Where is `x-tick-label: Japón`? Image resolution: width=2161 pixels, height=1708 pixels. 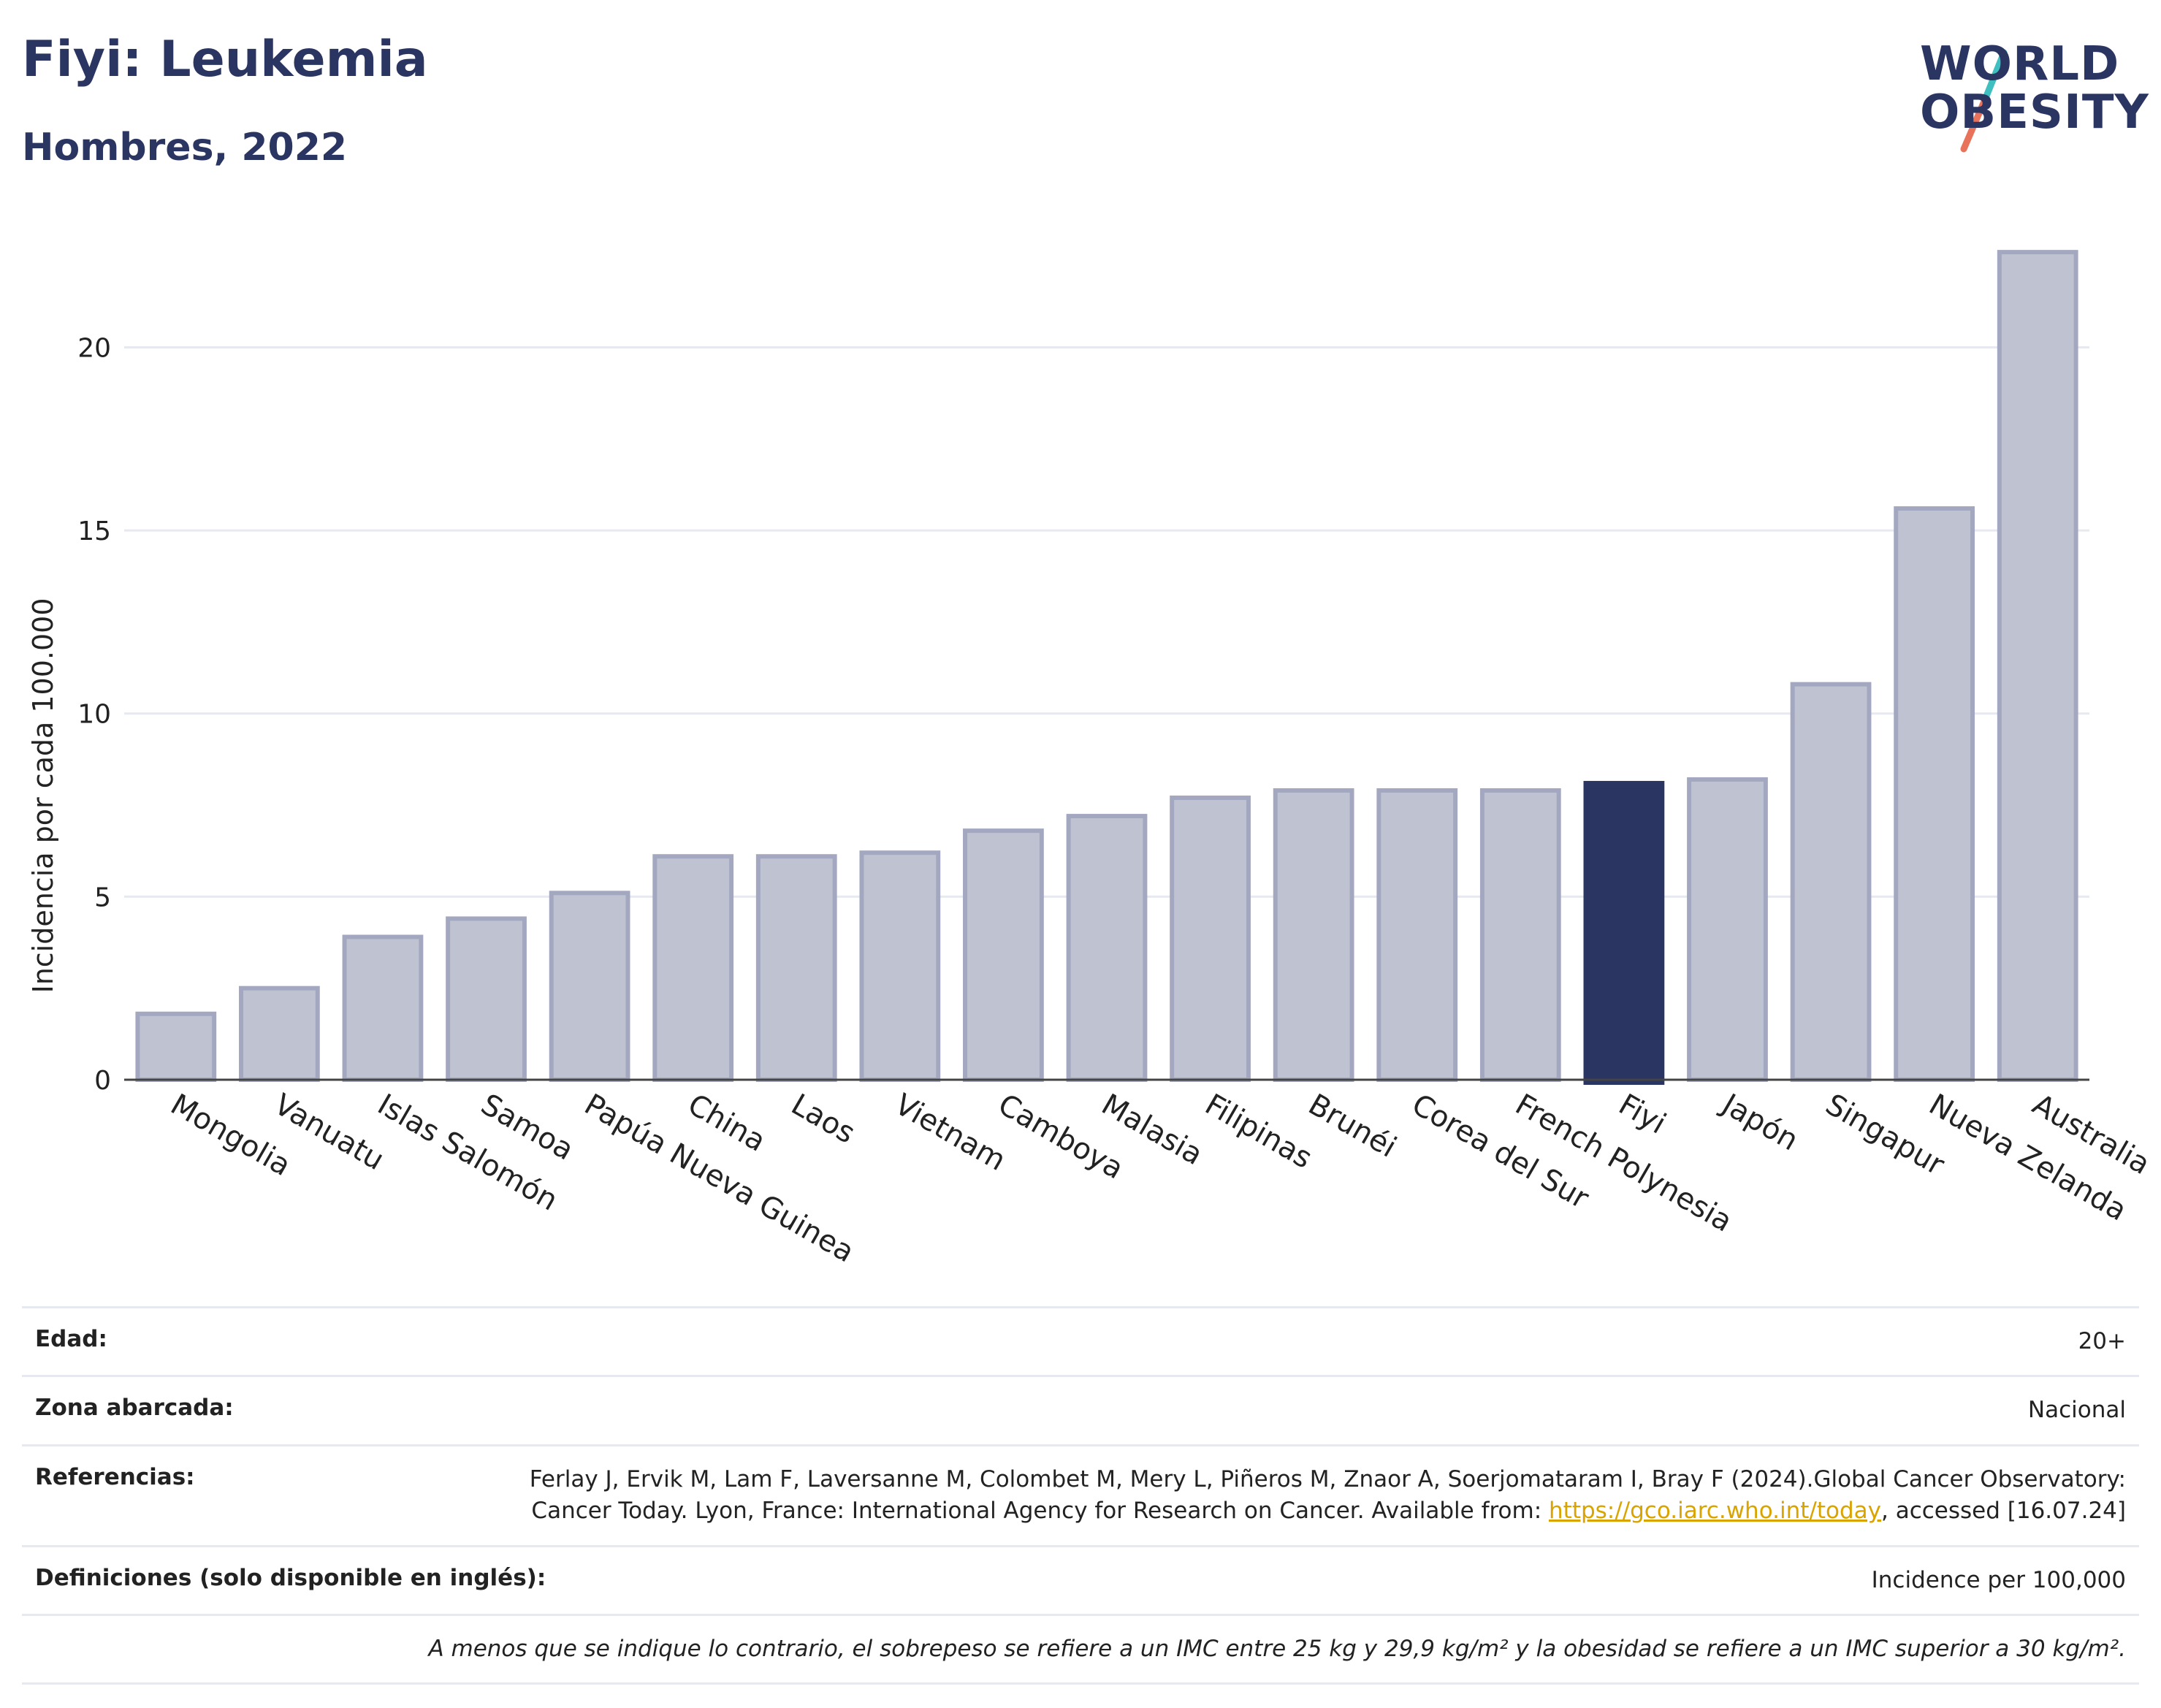
x-tick-label: Japón is located at coordinates (1759, 1121).